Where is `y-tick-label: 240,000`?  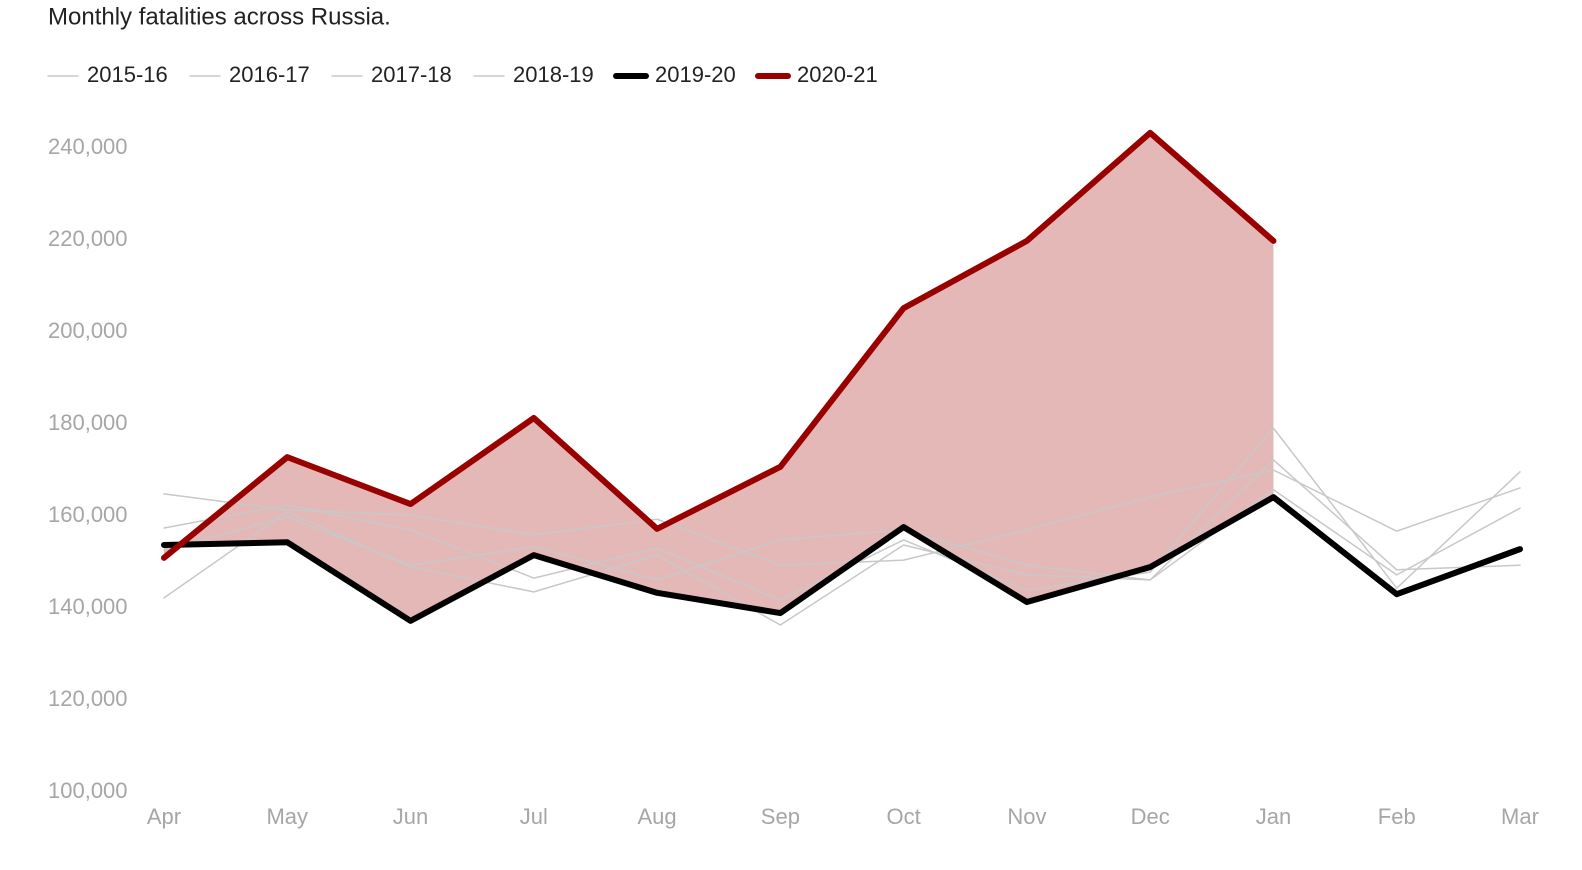
y-tick-label: 240,000 is located at coordinates (88, 146).